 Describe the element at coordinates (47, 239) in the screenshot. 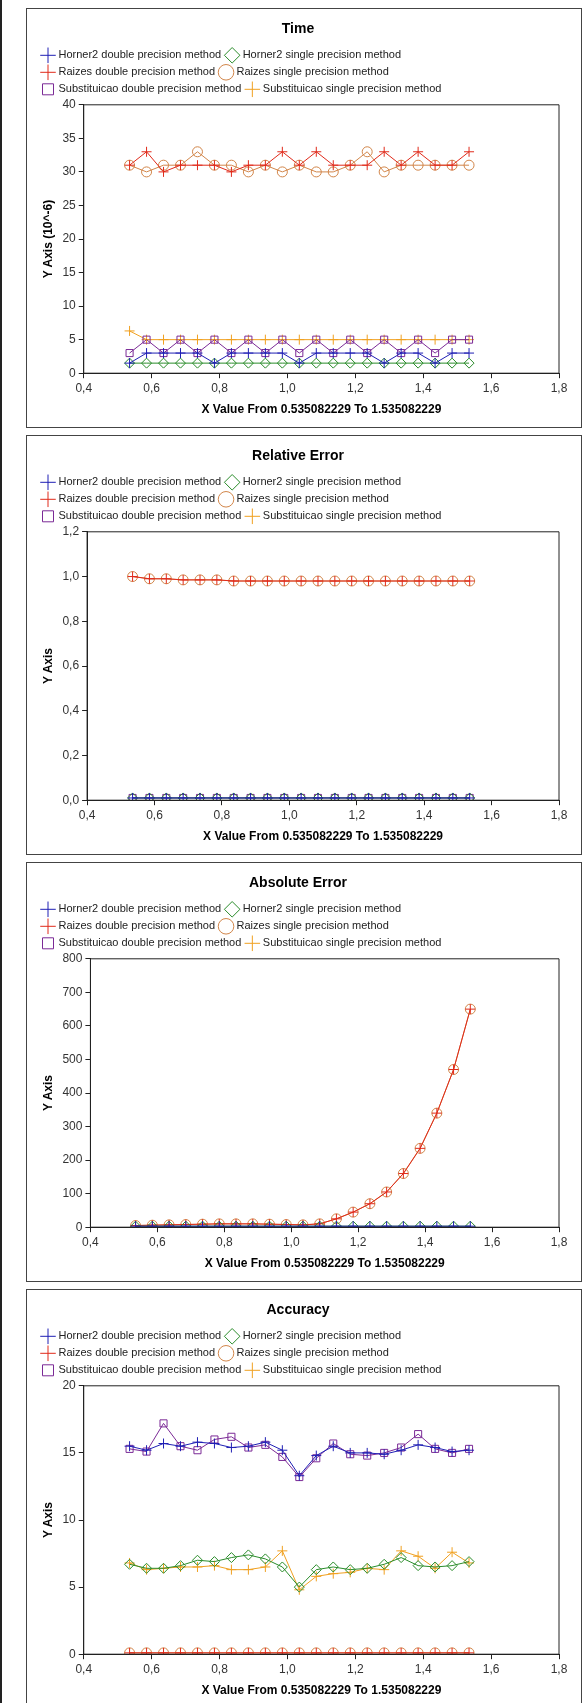

I see `y-axis-title: Y Axis (10^-6)` at that location.